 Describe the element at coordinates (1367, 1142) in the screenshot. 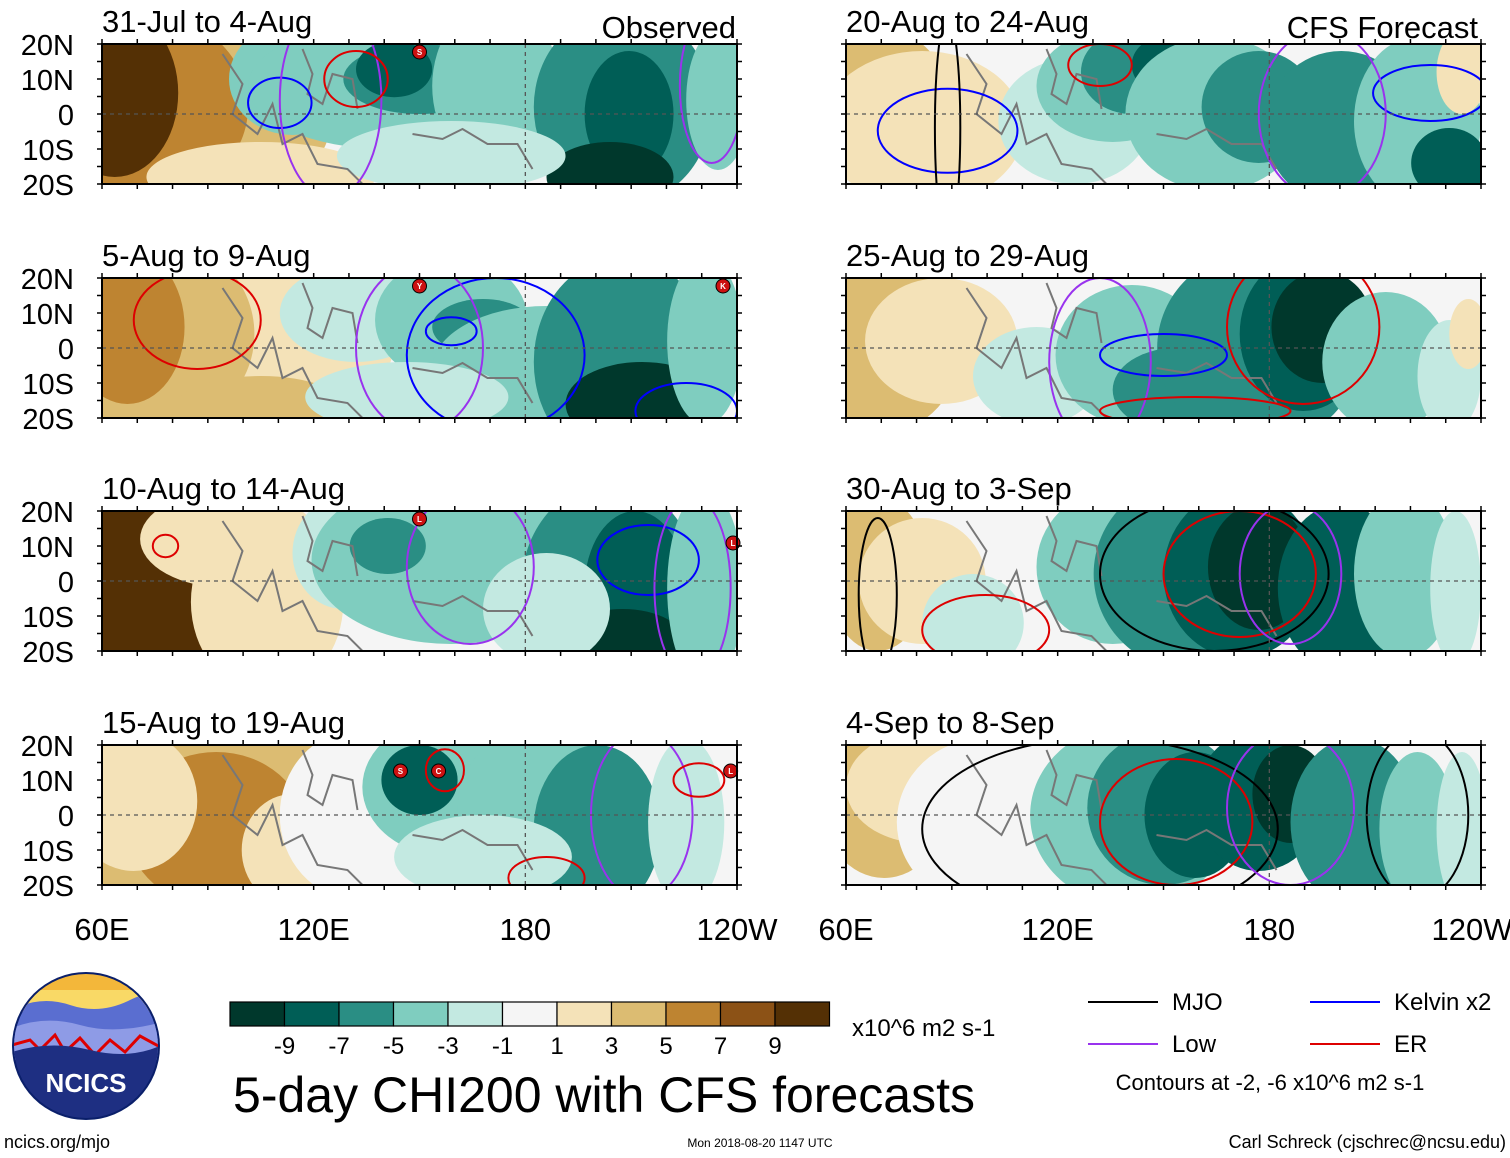

I see `author-credit: Carl Schreck (cjschrec@ncsu.edu)` at that location.